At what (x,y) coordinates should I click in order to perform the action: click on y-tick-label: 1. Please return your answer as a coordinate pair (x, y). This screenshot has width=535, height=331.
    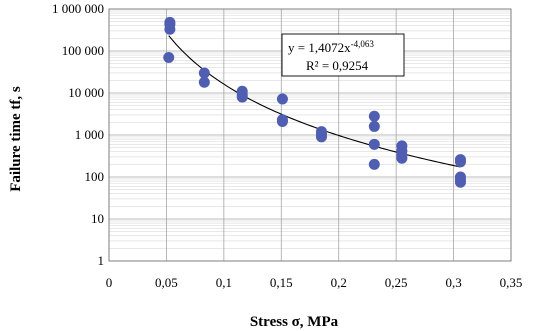
    Looking at the image, I should click on (101, 260).